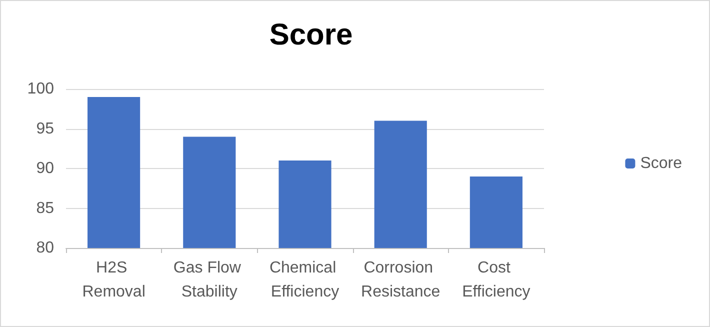  What do you see at coordinates (400, 280) in the screenshot?
I see `x-tick-label: Corrosion Resistance` at bounding box center [400, 280].